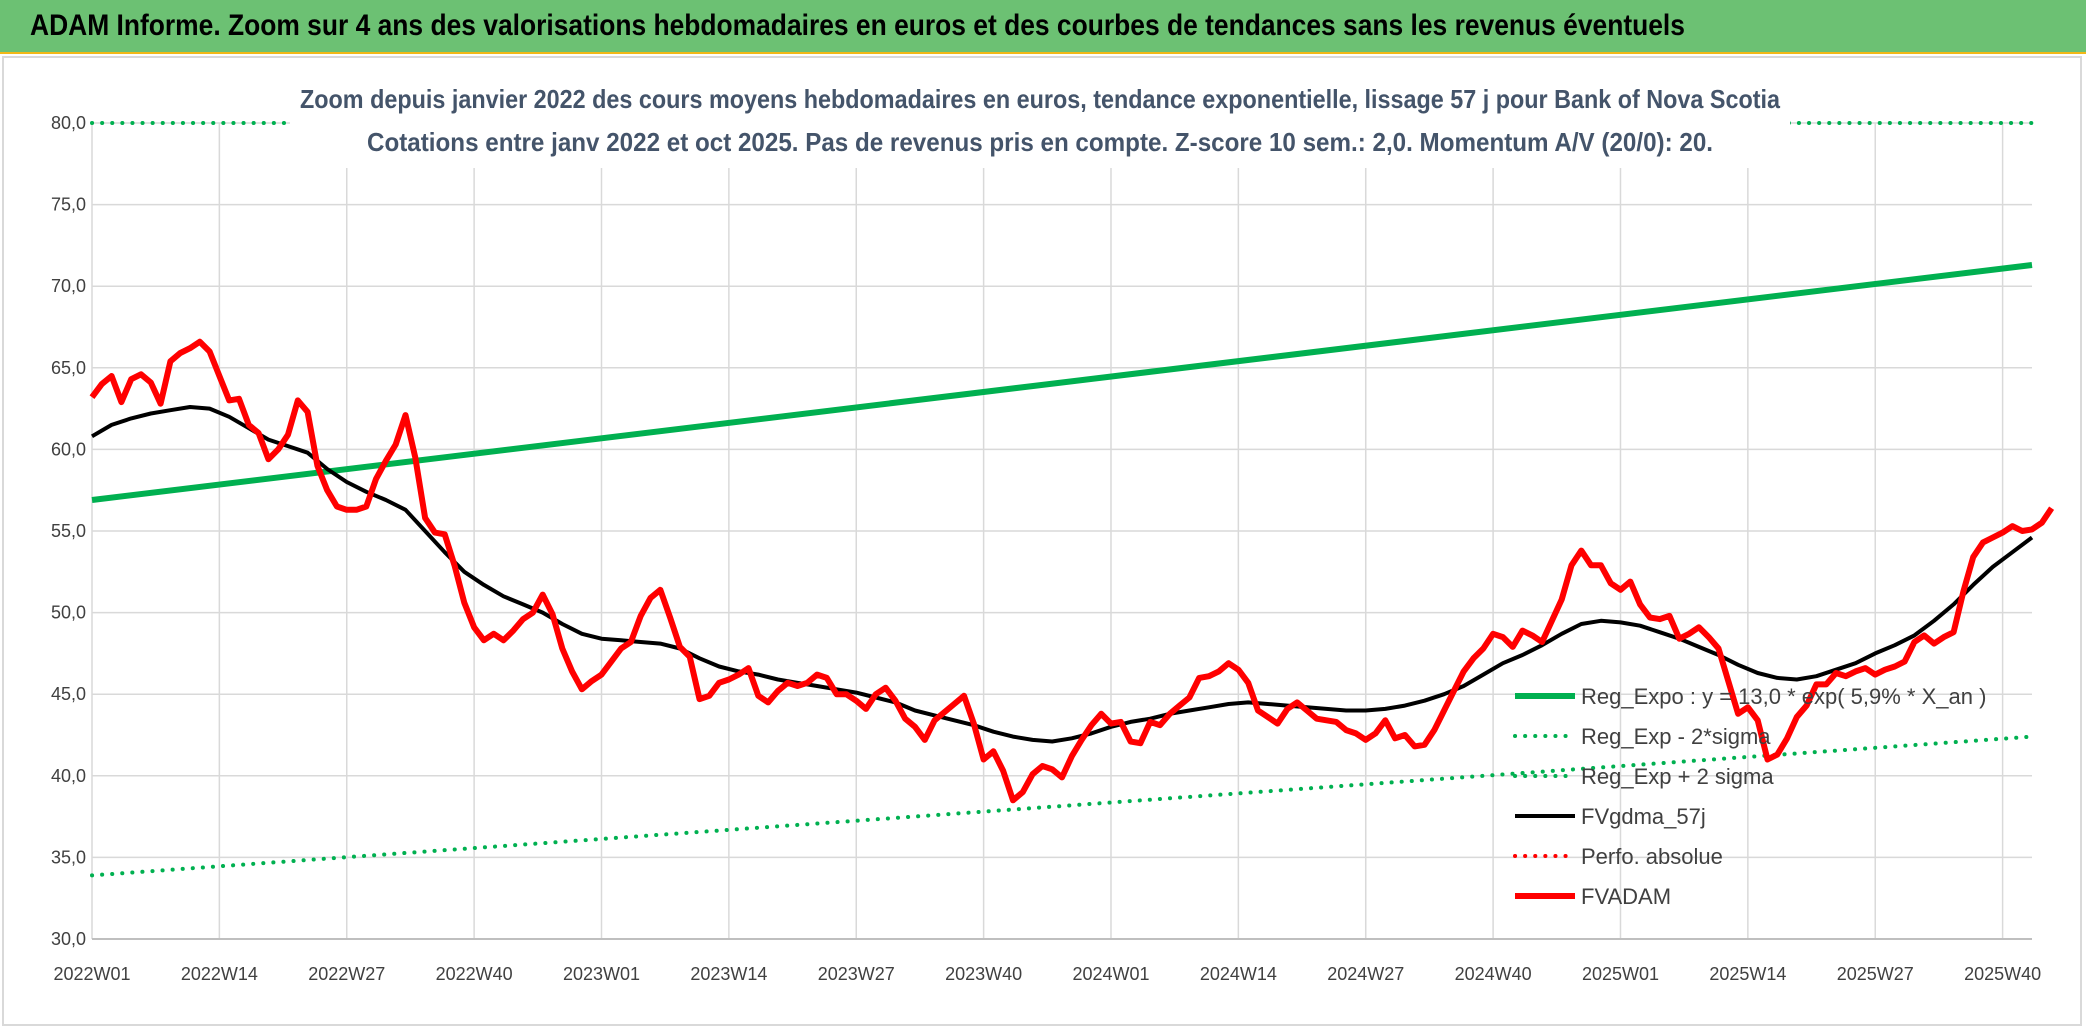  Describe the element at coordinates (1676, 736) in the screenshot. I see `legend-label: Reg_Exp - 2*sigma` at that location.